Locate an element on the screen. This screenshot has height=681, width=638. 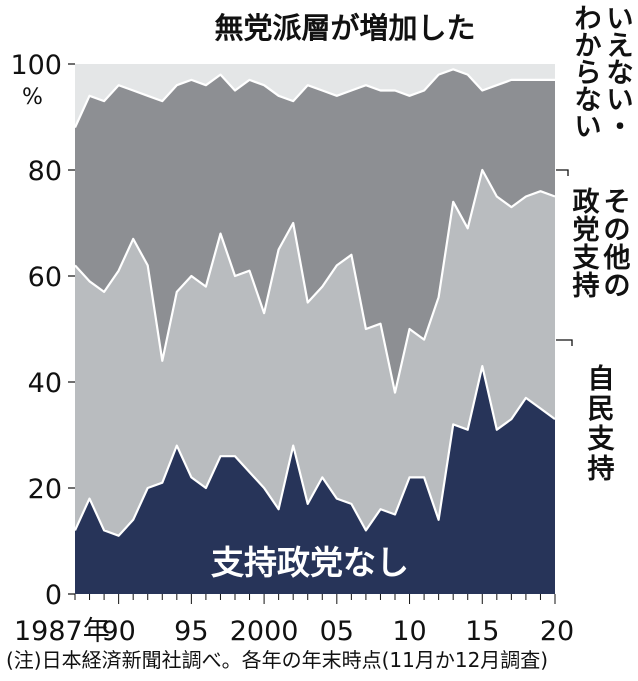
y-tick-label: 20 is located at coordinates (45, 489).